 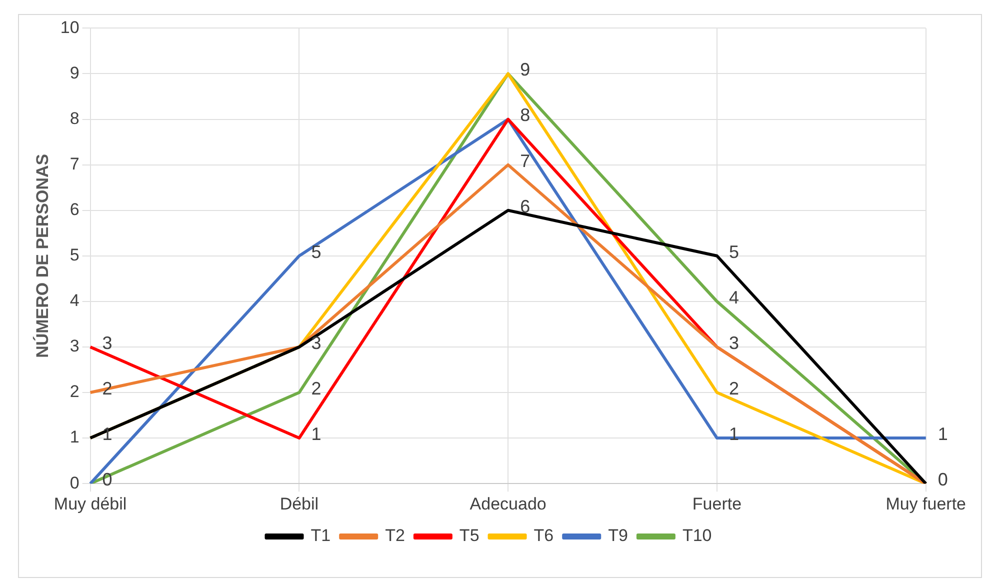 I want to click on data-label: 7, so click(x=525, y=160).